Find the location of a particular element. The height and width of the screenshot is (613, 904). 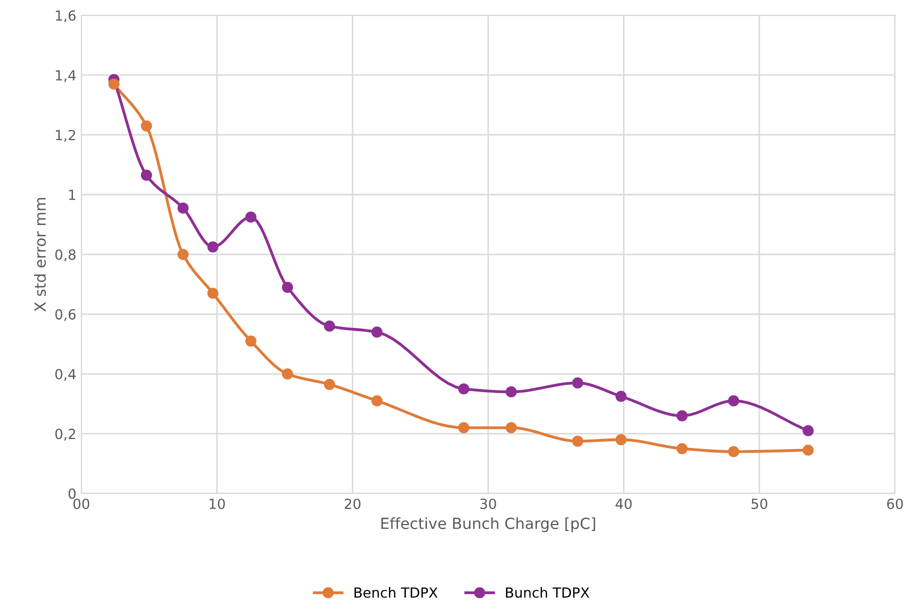

y-tick-label: 0,2 is located at coordinates (65, 434).